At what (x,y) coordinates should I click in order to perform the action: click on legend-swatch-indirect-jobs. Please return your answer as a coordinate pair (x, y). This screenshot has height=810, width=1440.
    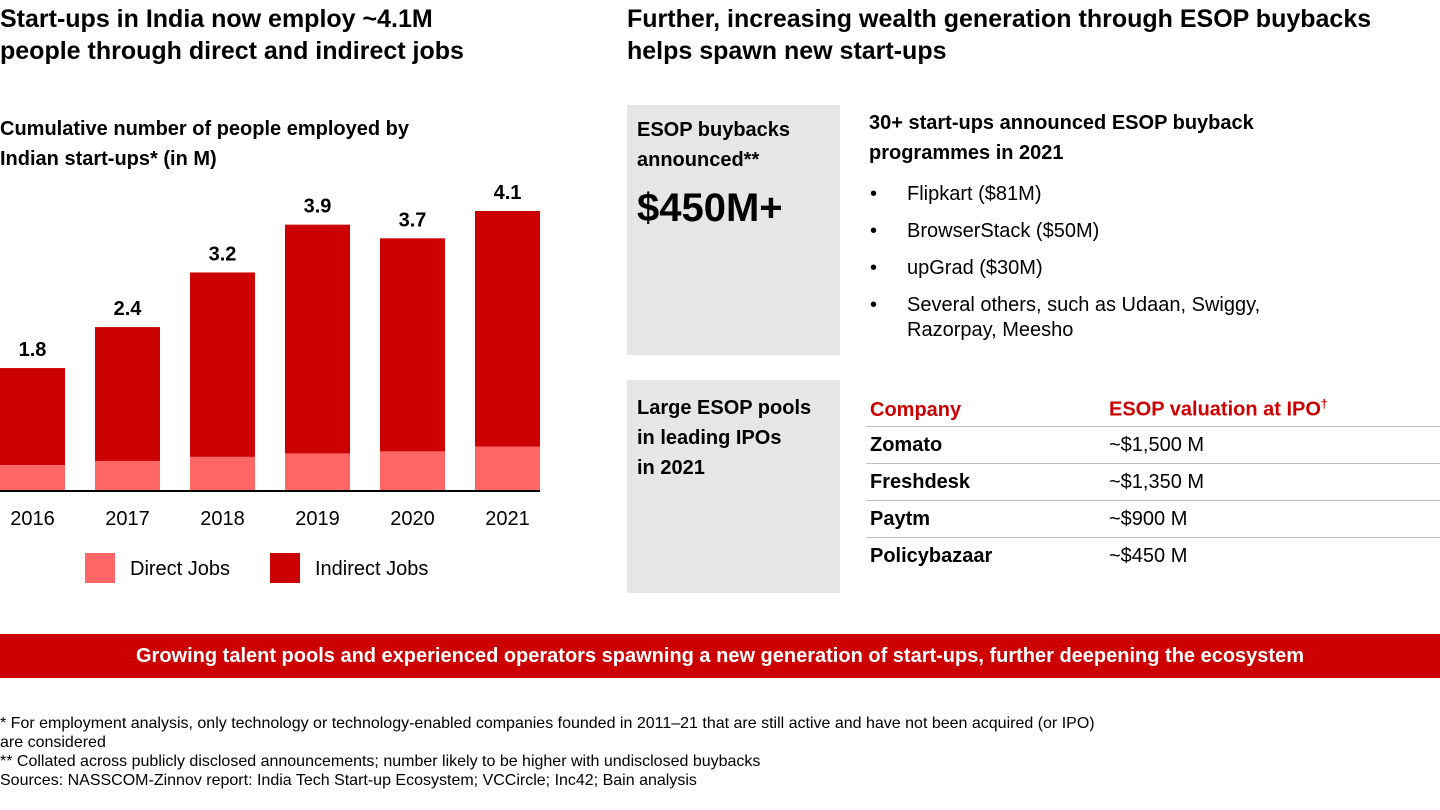
    Looking at the image, I should click on (285, 568).